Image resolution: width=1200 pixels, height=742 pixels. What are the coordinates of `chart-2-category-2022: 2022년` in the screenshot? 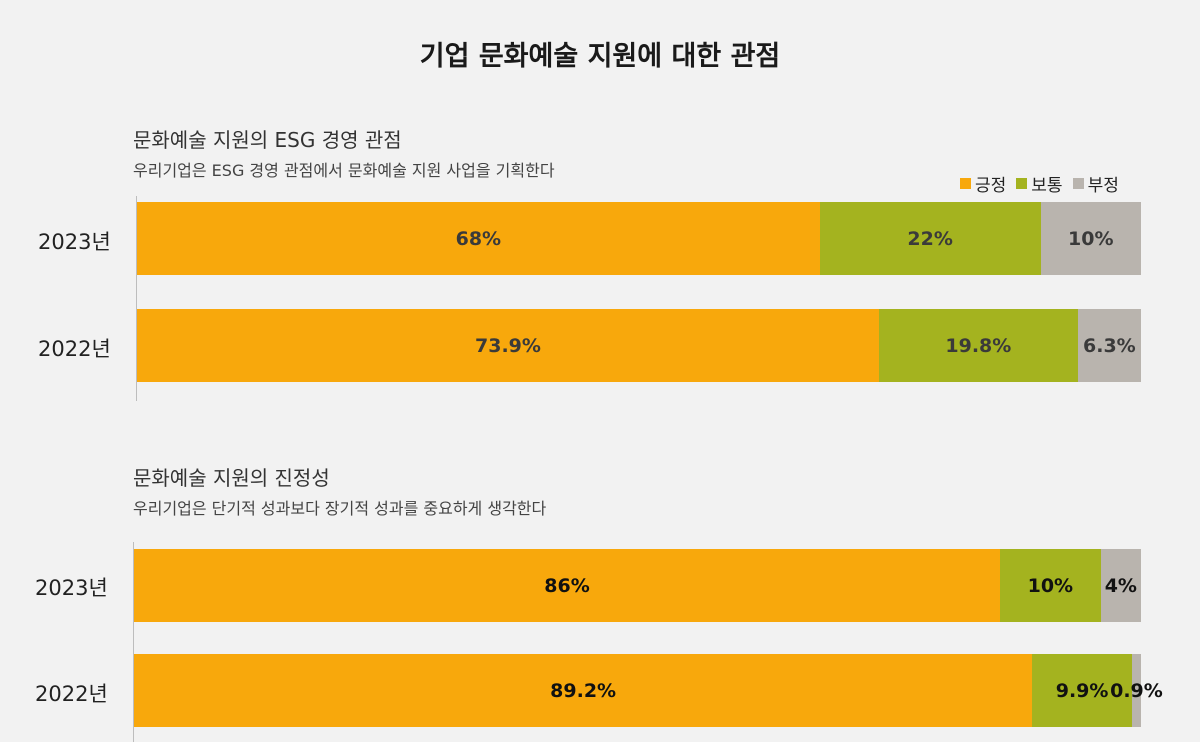 It's located at (71, 694).